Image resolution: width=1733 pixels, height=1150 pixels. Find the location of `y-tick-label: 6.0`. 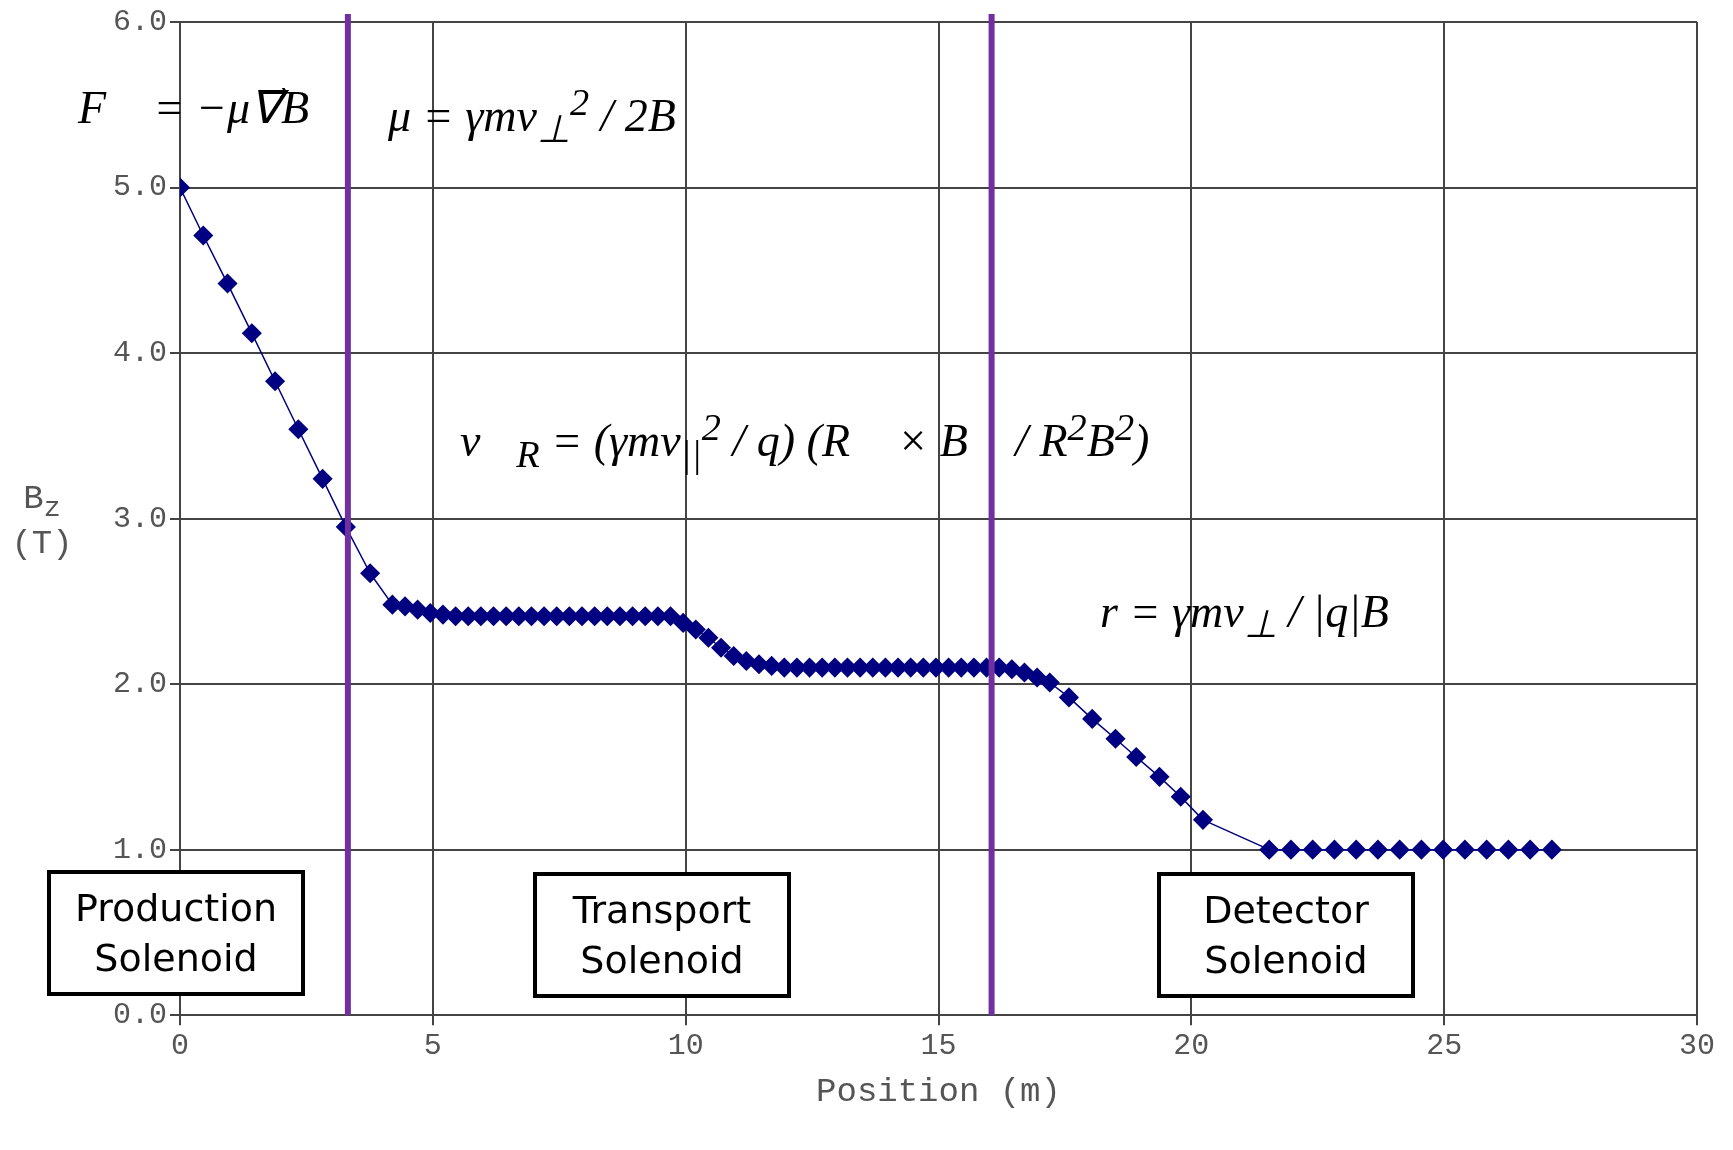

y-tick-label: 6.0 is located at coordinates (139, 21).